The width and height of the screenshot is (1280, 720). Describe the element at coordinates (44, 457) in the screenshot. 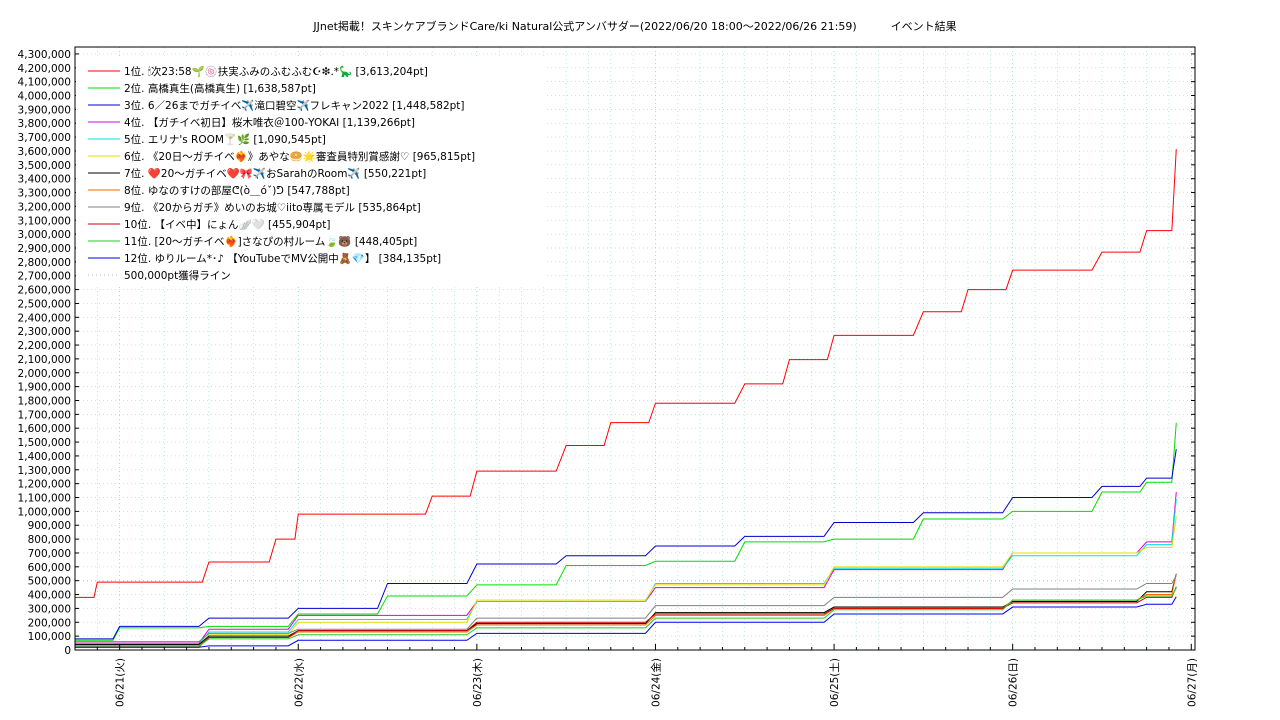

I see `y-tick-label: 1,400,000` at that location.